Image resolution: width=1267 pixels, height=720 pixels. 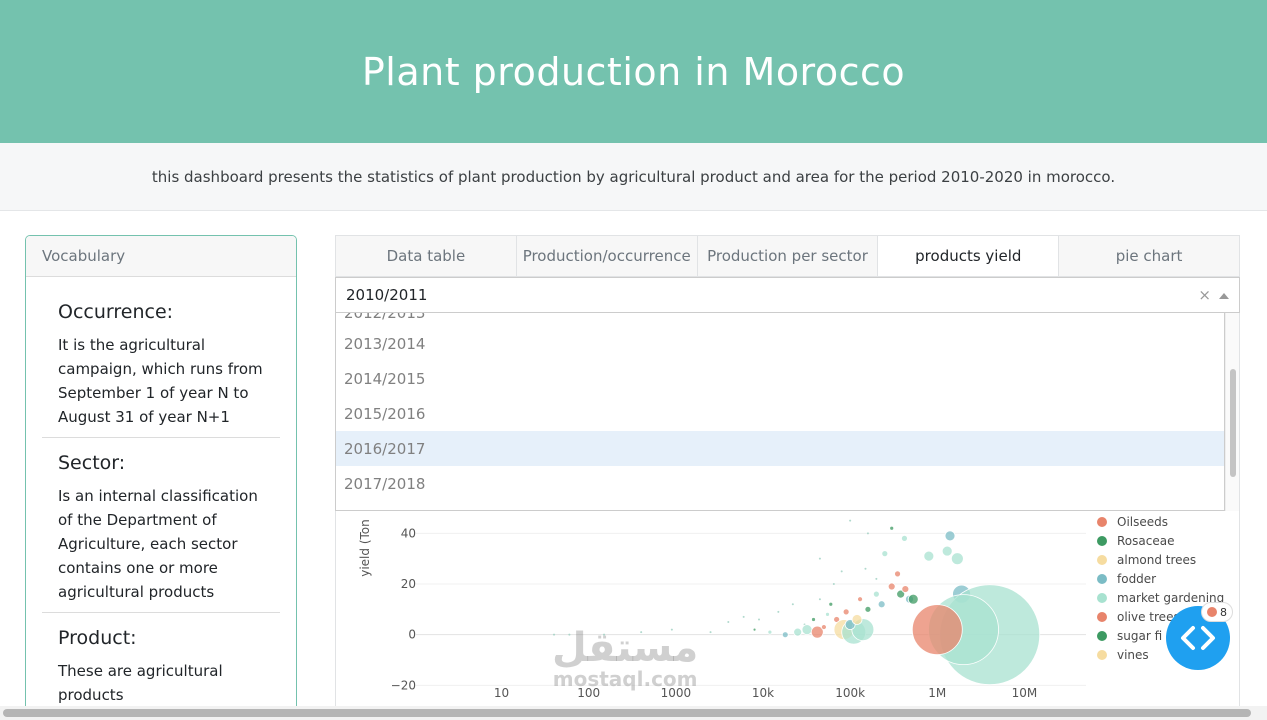 What do you see at coordinates (1167, 578) in the screenshot?
I see `legend-item-fodder: fodder` at bounding box center [1167, 578].